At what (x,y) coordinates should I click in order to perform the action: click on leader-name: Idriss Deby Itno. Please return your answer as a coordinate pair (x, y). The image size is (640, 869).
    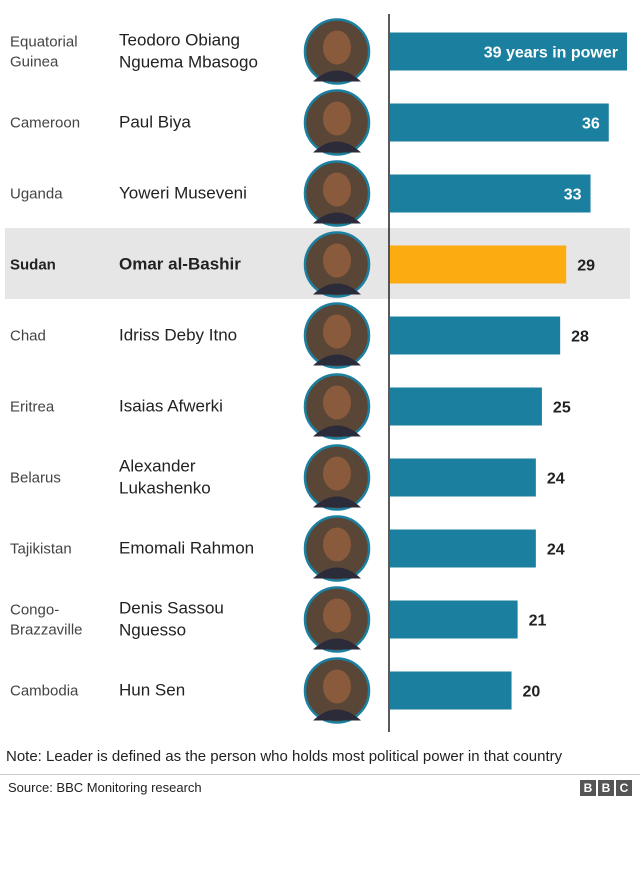
    Looking at the image, I should click on (178, 335).